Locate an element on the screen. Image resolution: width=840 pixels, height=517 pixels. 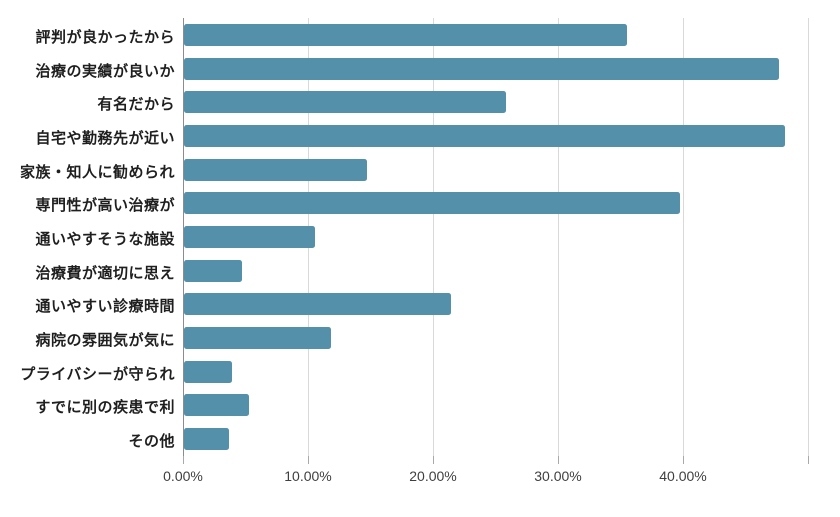
category-label: 病院の雰囲気が気に is located at coordinates (105, 341).